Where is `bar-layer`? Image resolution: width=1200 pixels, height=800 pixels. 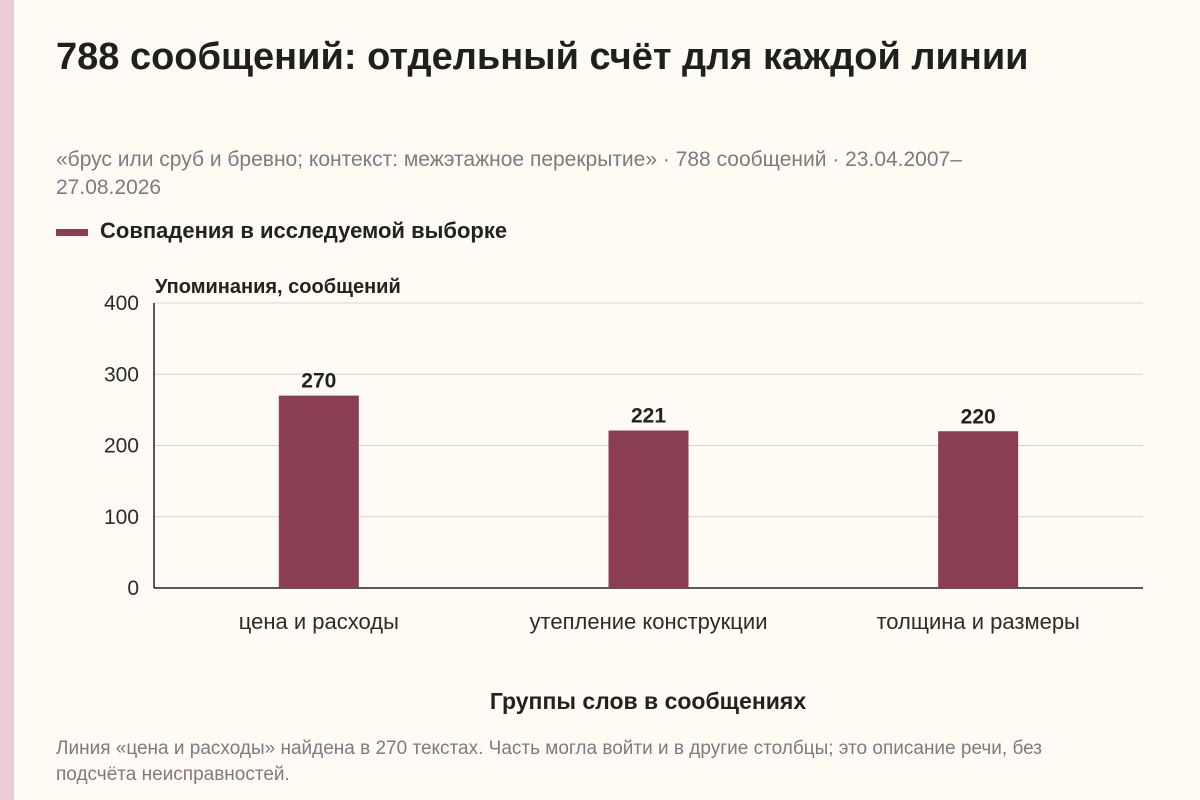
bar-layer is located at coordinates (648, 491).